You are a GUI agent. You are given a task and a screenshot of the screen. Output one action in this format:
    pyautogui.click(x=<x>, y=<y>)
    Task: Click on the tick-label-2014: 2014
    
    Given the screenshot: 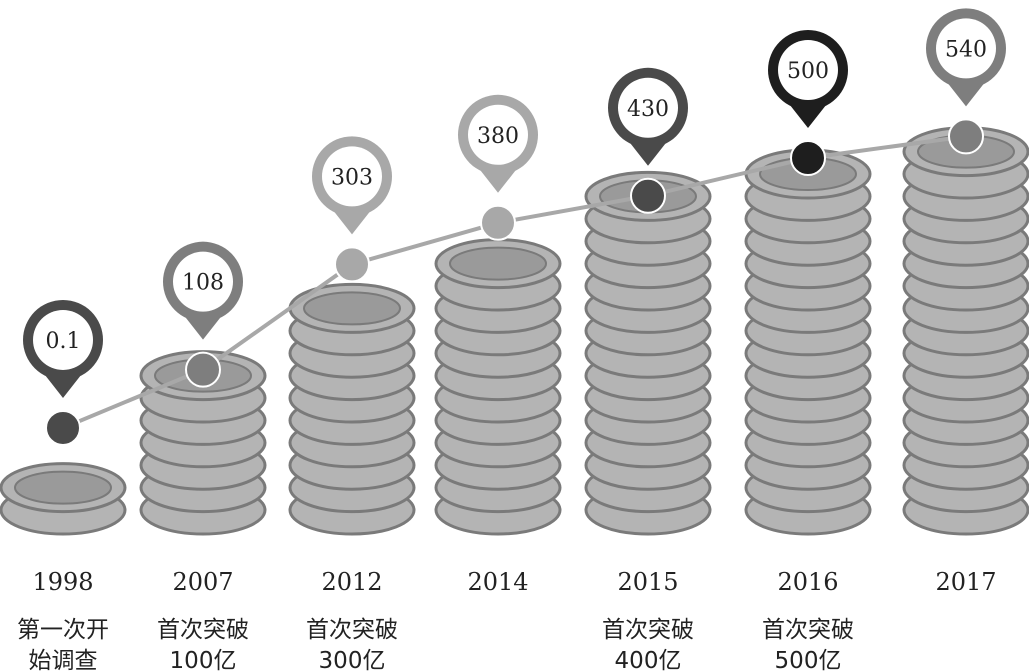 What is the action you would take?
    pyautogui.click(x=497, y=582)
    